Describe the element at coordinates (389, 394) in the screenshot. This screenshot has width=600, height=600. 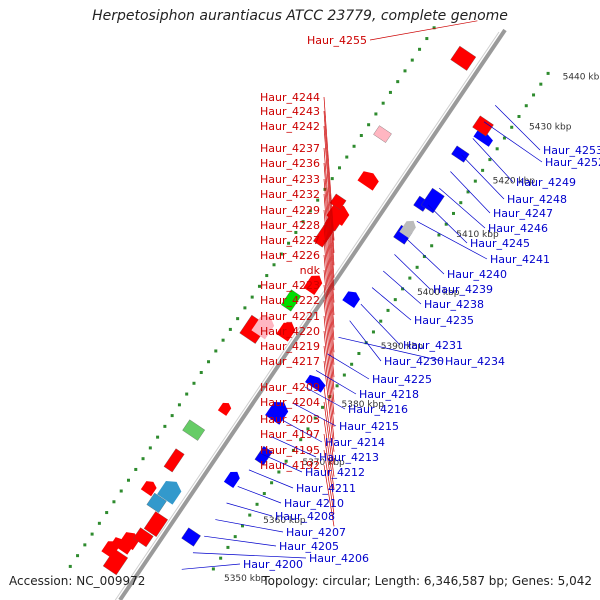
I see `feature-label-right: Haur_4218` at that location.